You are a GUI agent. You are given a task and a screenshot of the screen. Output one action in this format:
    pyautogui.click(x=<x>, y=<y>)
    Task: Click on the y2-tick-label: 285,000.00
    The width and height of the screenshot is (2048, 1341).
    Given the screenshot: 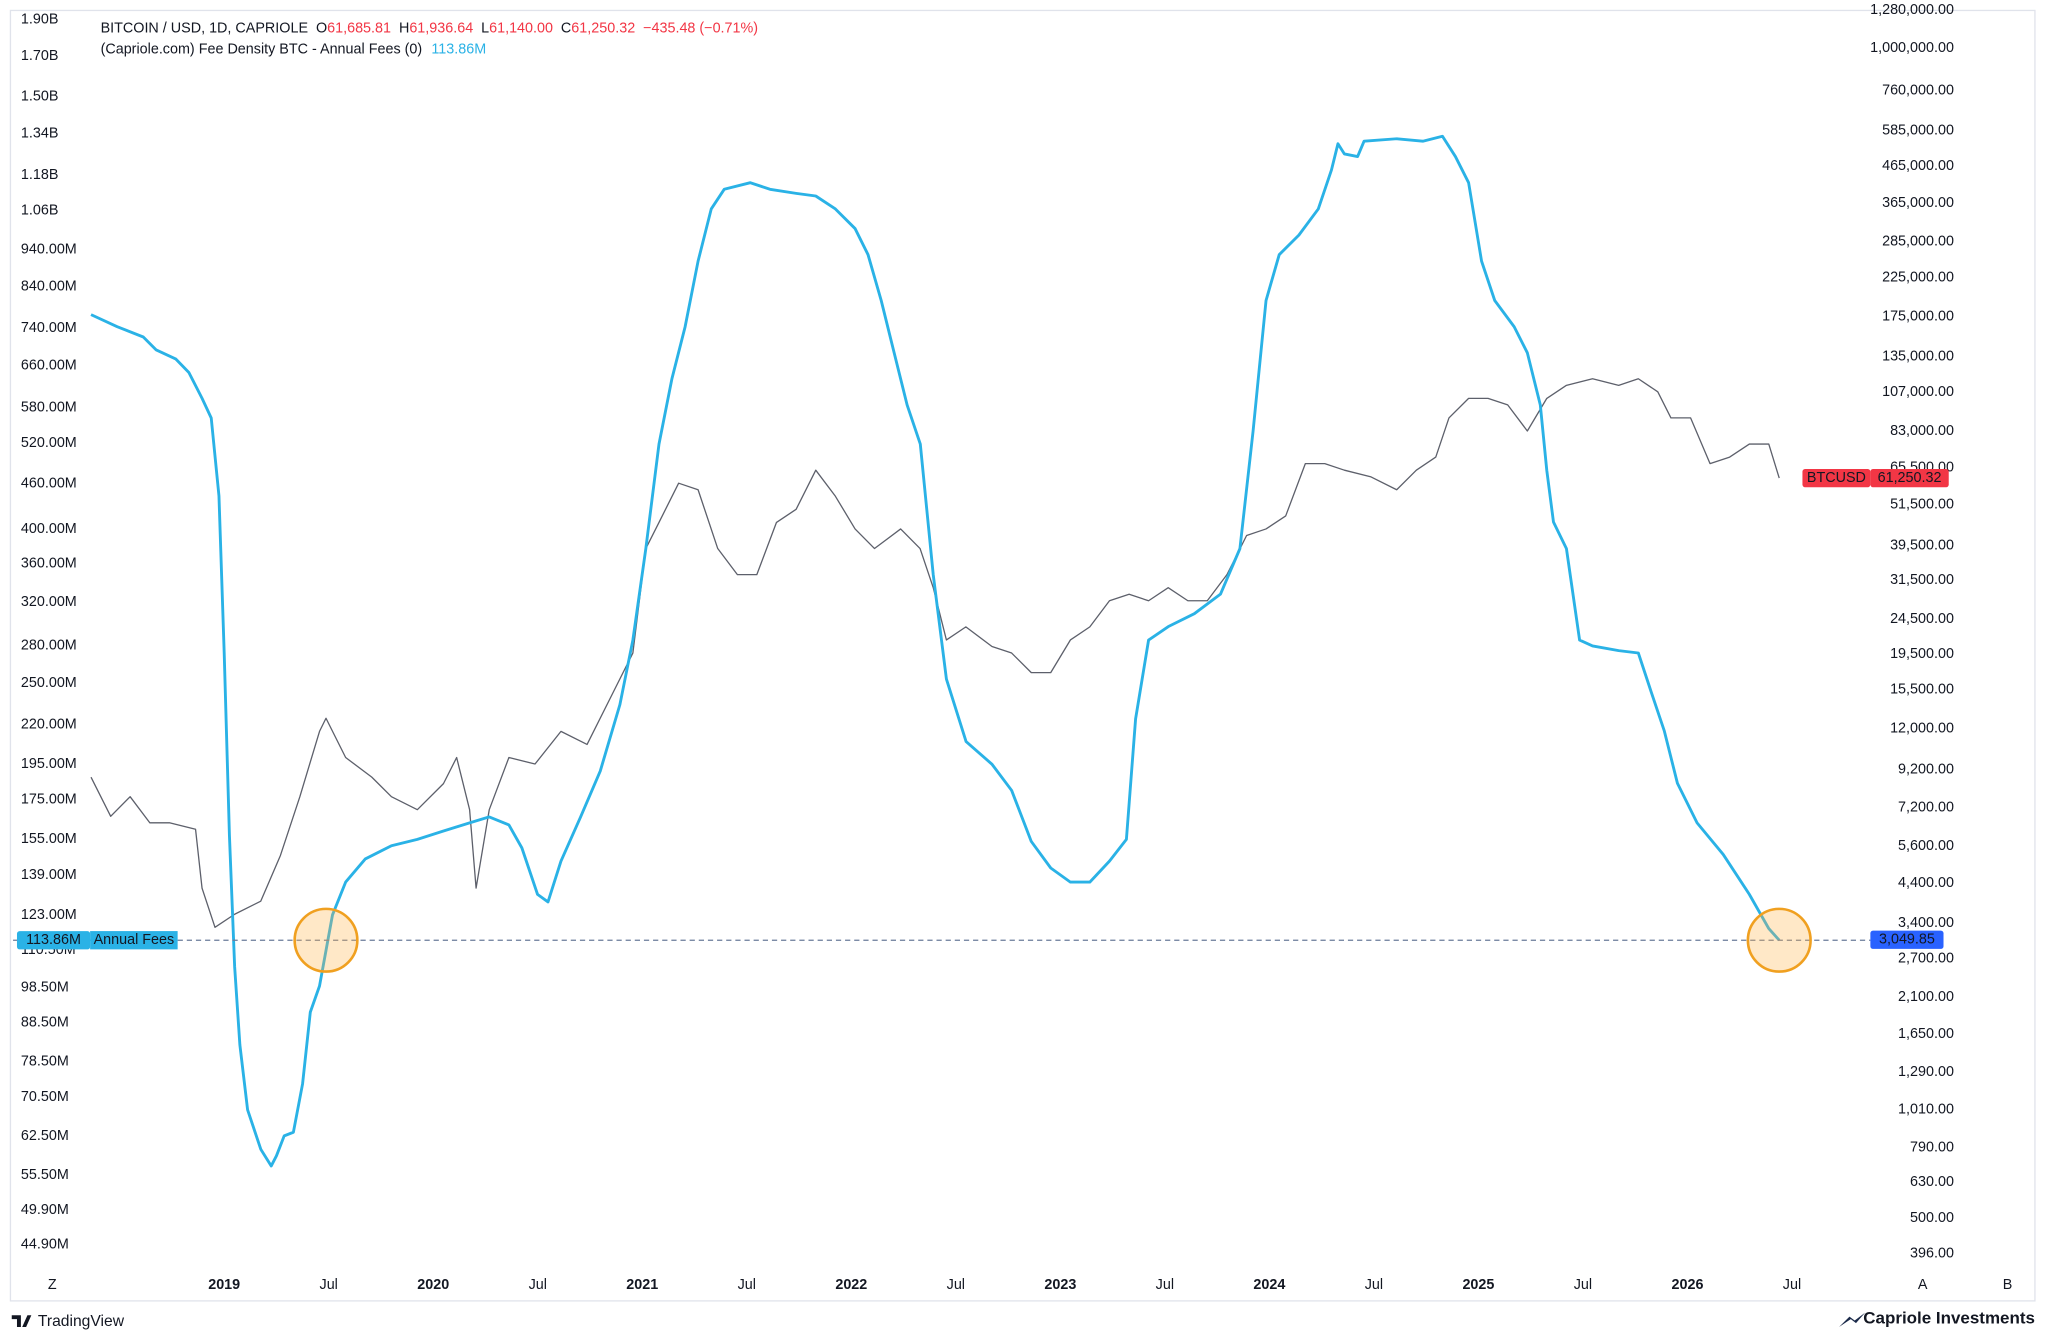 What is the action you would take?
    pyautogui.click(x=1918, y=241)
    